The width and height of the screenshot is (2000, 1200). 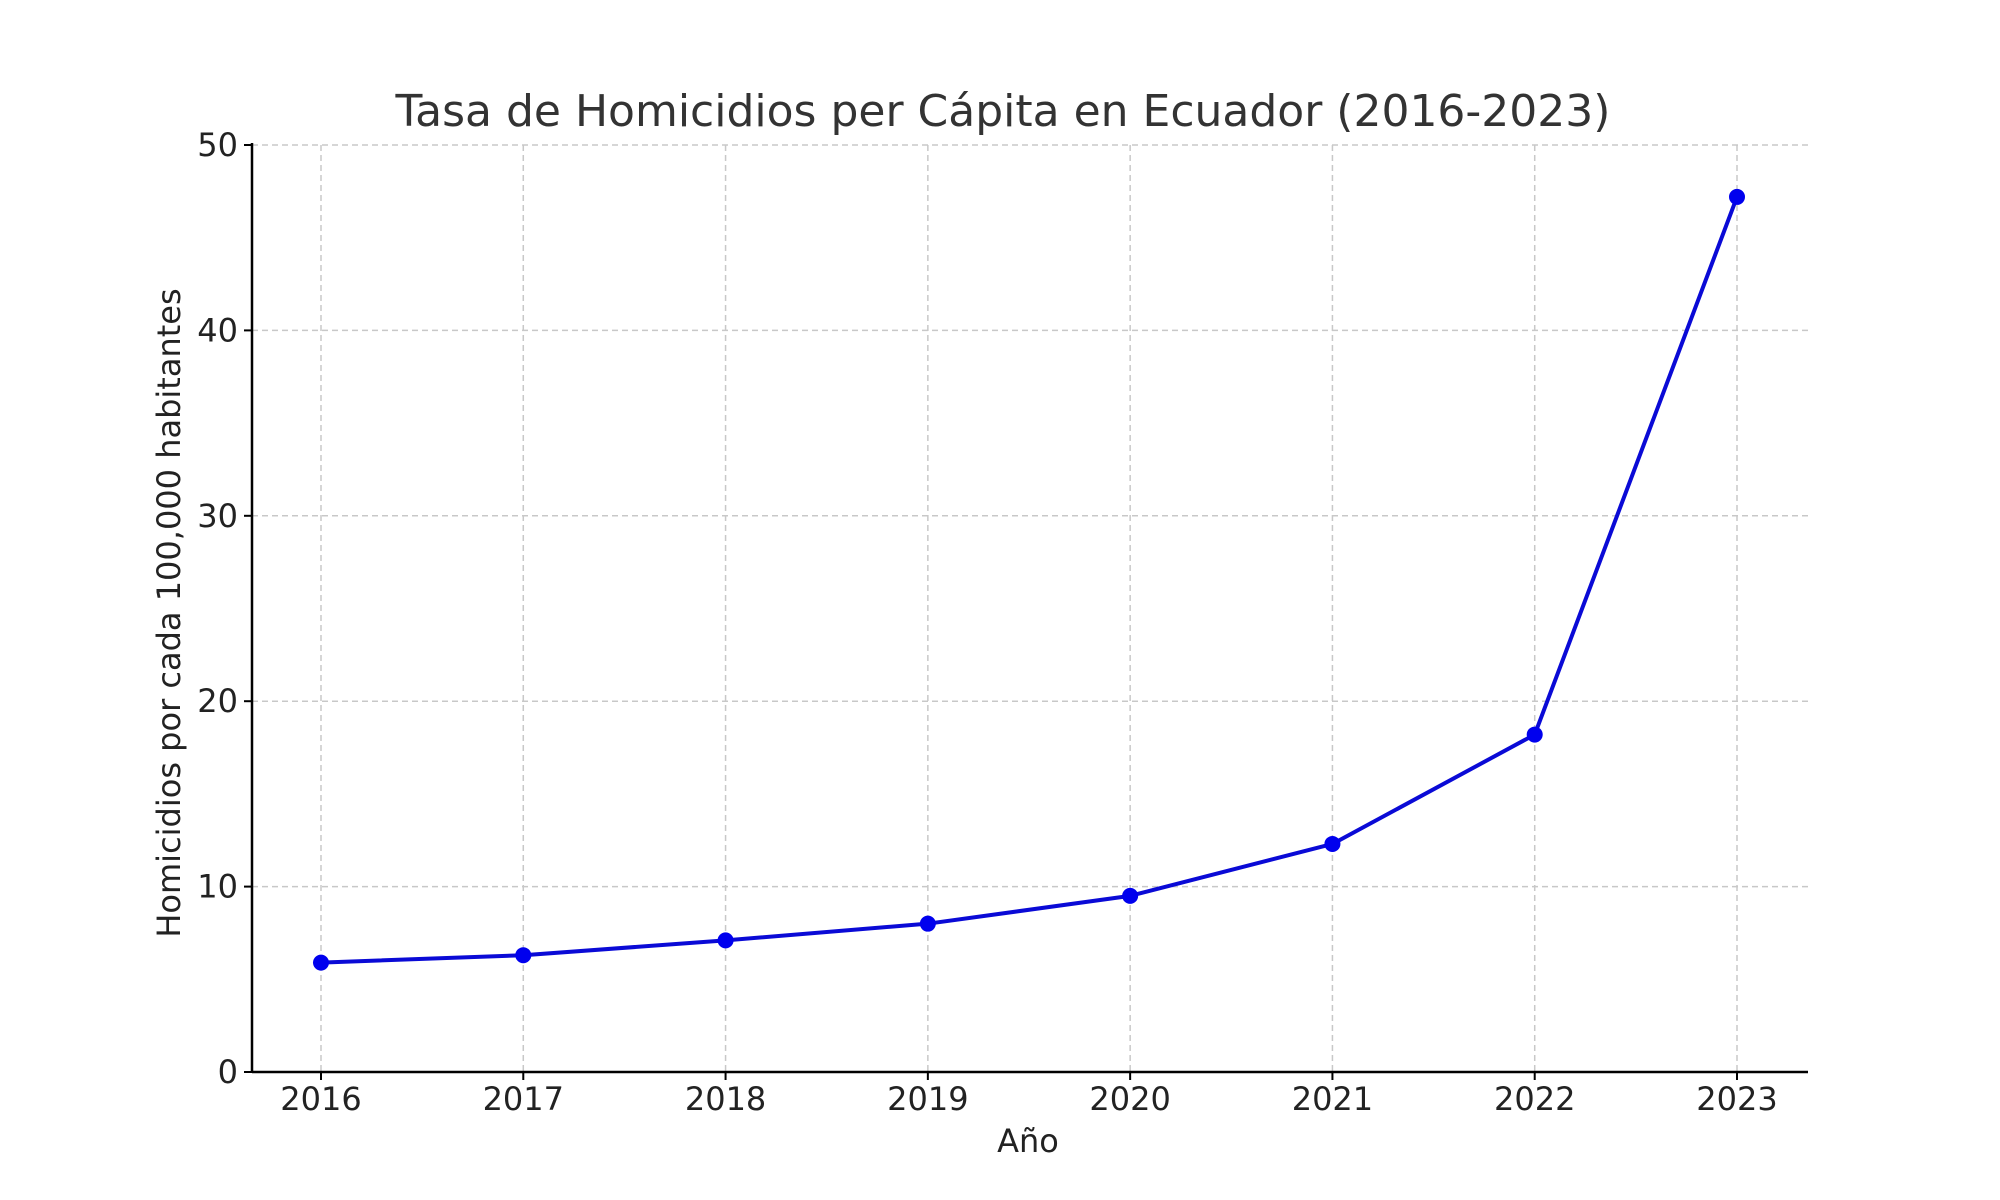 What do you see at coordinates (1332, 843) in the screenshot?
I see `data-point-2021` at bounding box center [1332, 843].